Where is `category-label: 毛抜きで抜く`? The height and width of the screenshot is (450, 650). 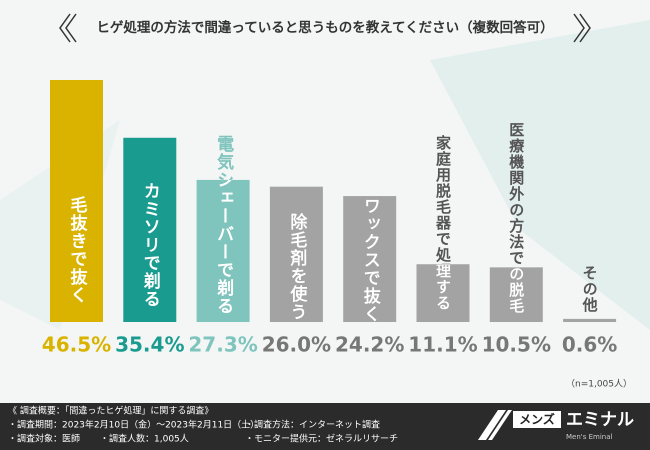 category-label: 毛抜きで抜く is located at coordinates (77, 249).